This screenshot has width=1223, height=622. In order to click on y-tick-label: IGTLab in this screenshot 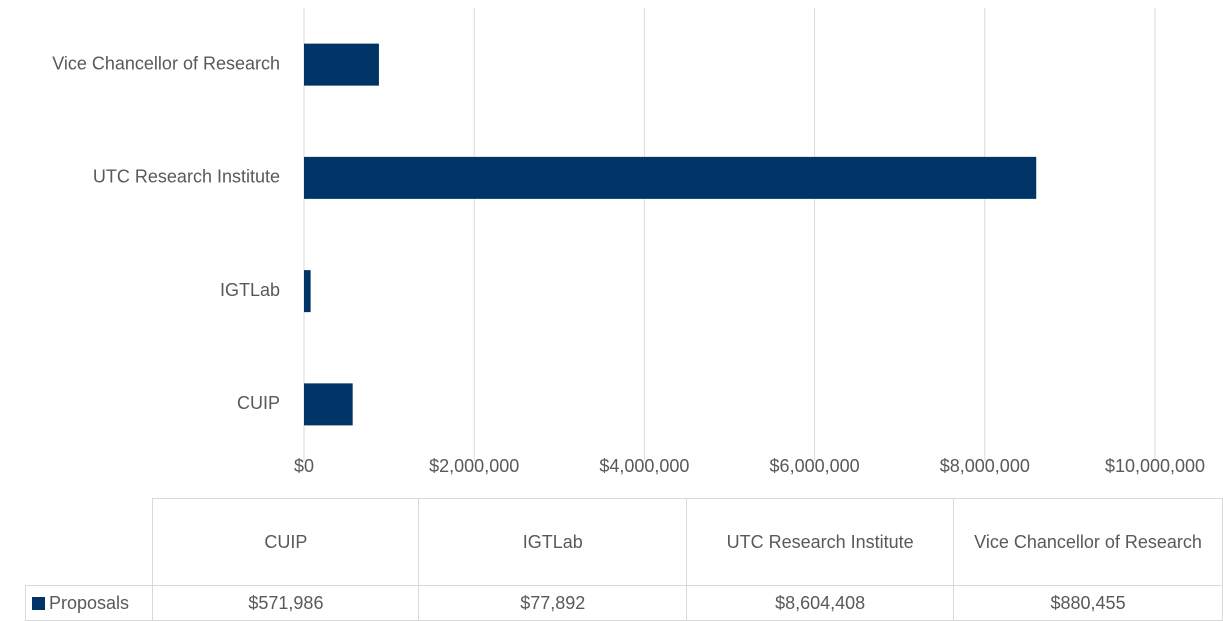, I will do `click(250, 290)`.